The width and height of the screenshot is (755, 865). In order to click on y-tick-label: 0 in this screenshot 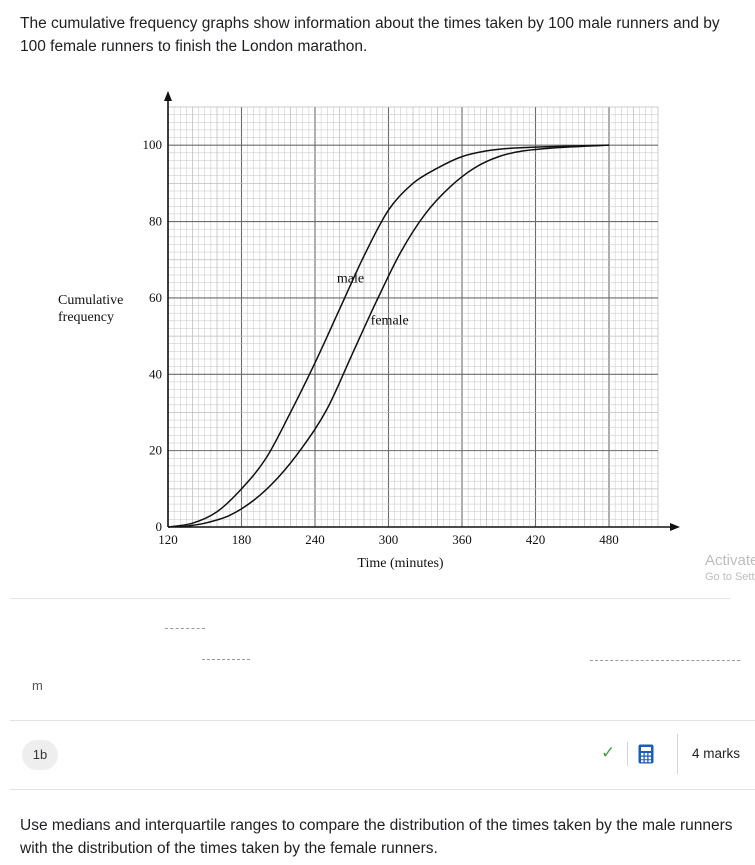, I will do `click(159, 526)`.